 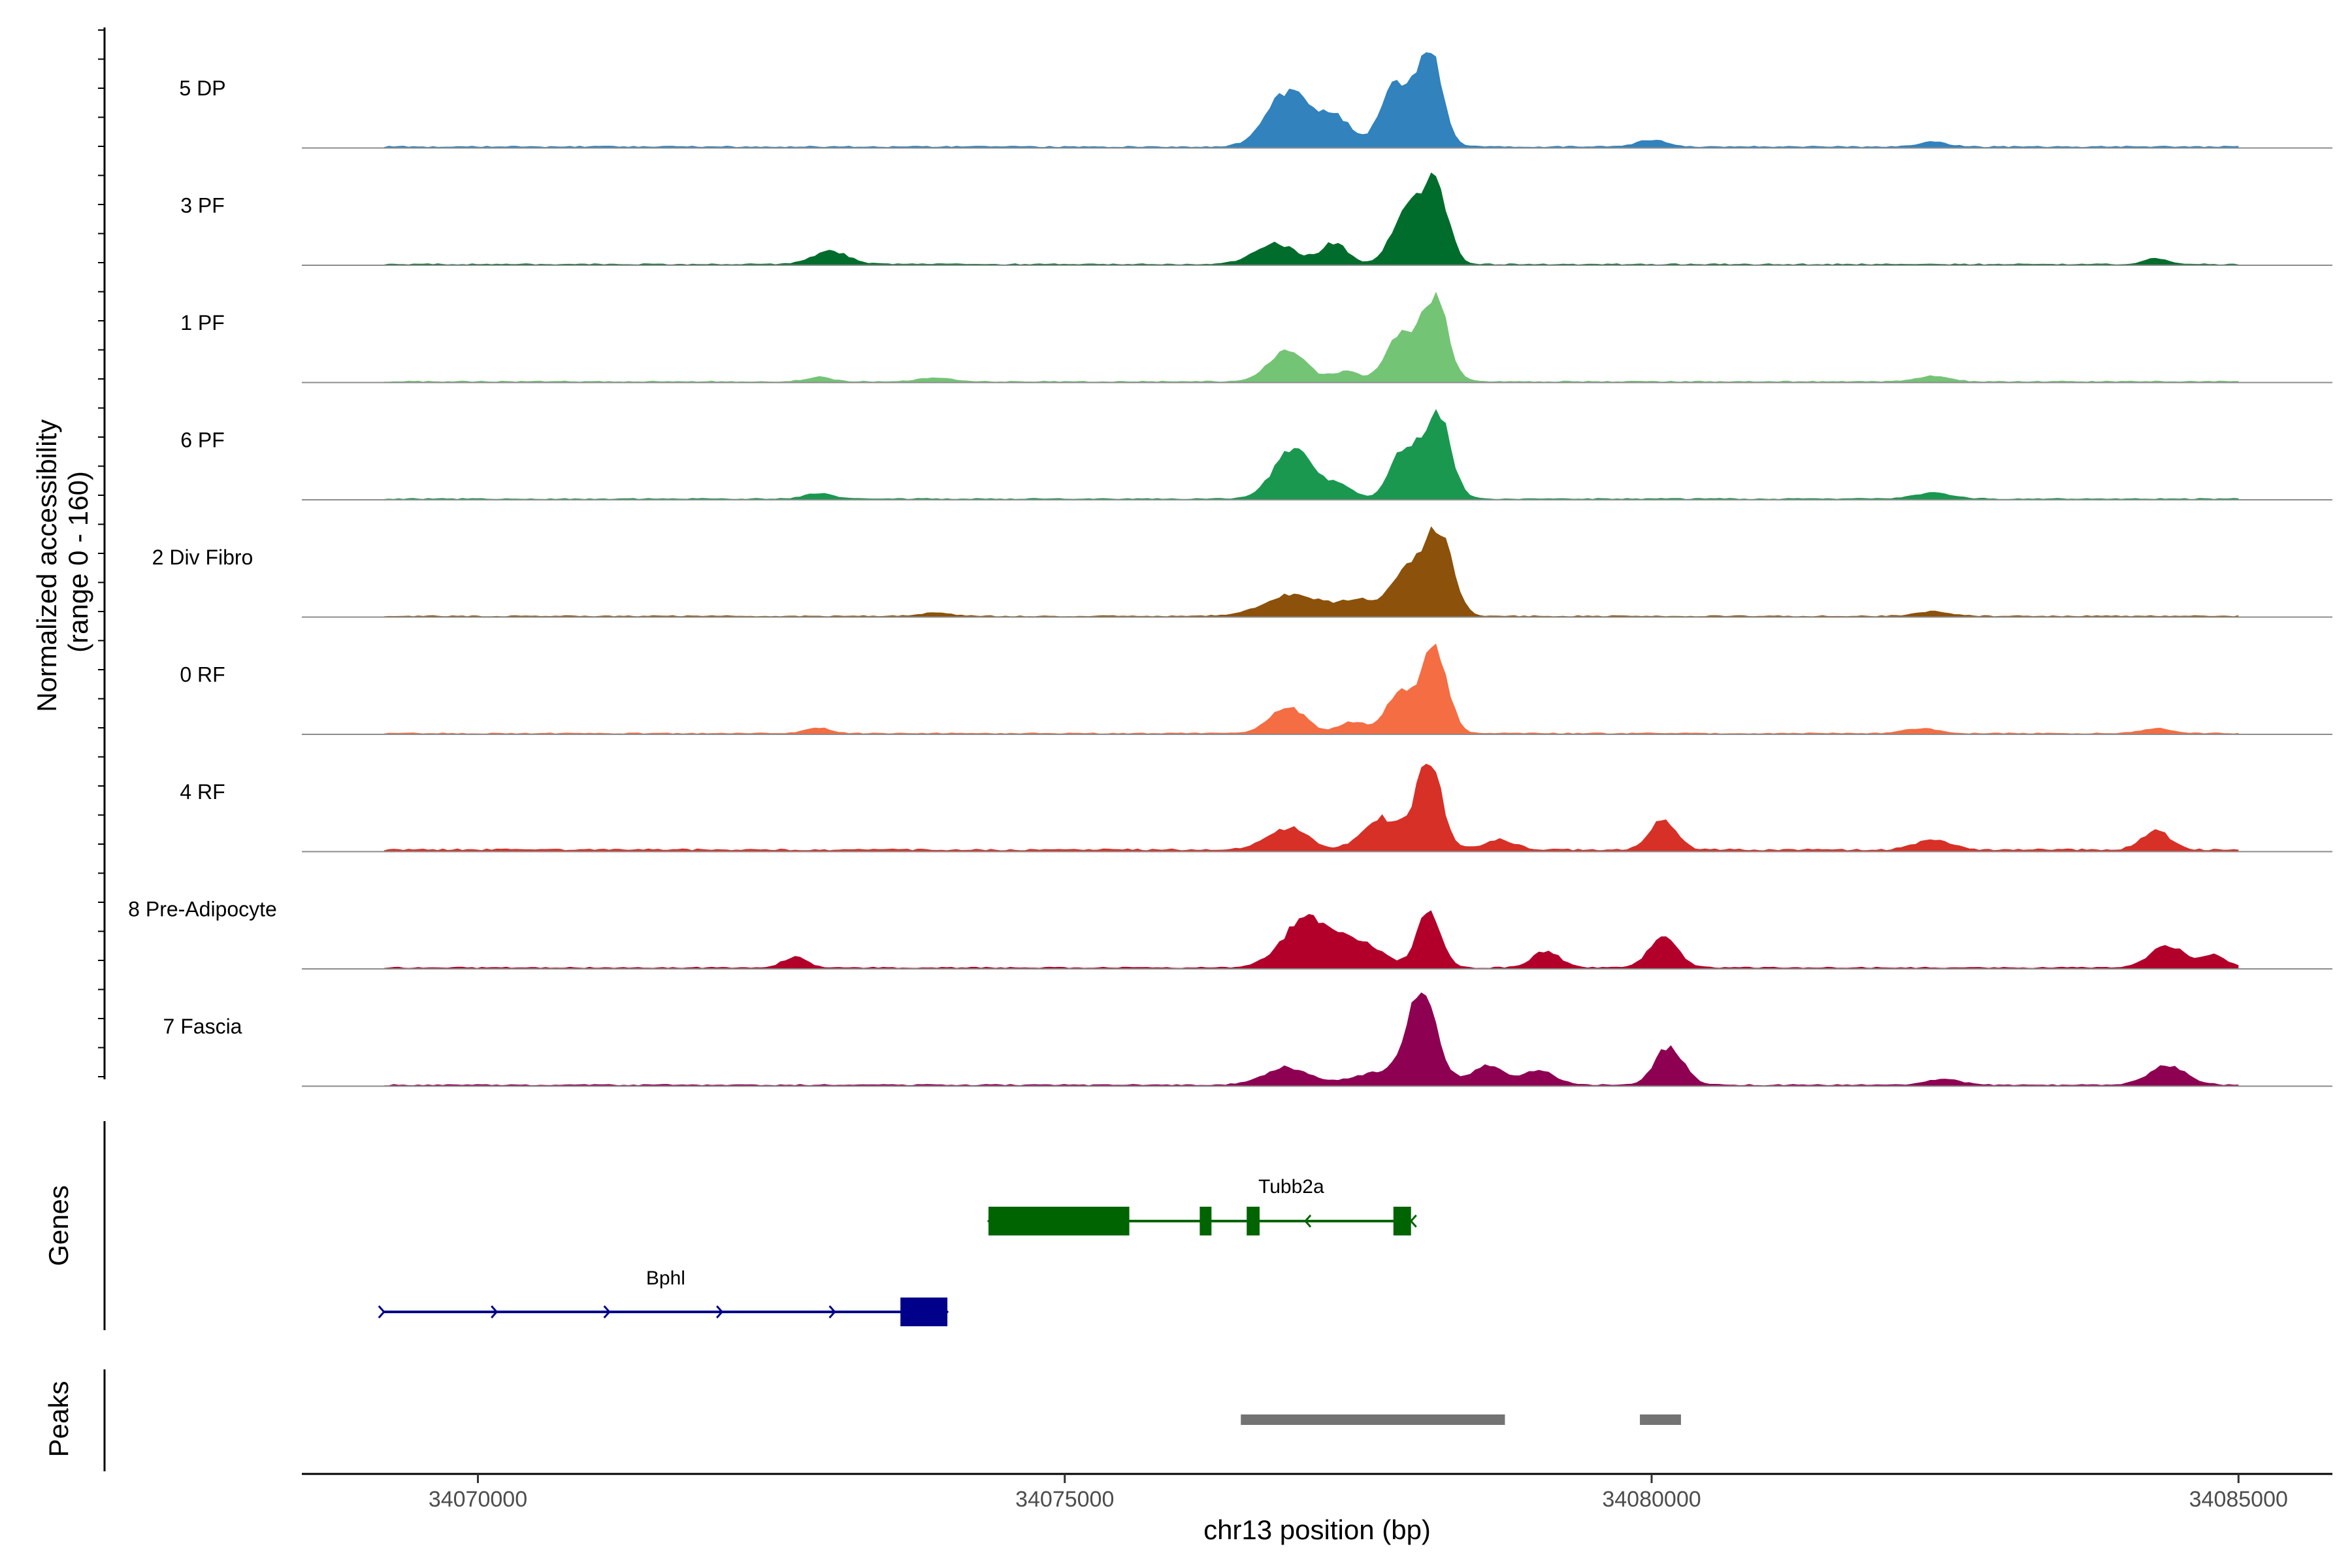 What do you see at coordinates (478, 1499) in the screenshot?
I see `x-tick-label: 34070000` at bounding box center [478, 1499].